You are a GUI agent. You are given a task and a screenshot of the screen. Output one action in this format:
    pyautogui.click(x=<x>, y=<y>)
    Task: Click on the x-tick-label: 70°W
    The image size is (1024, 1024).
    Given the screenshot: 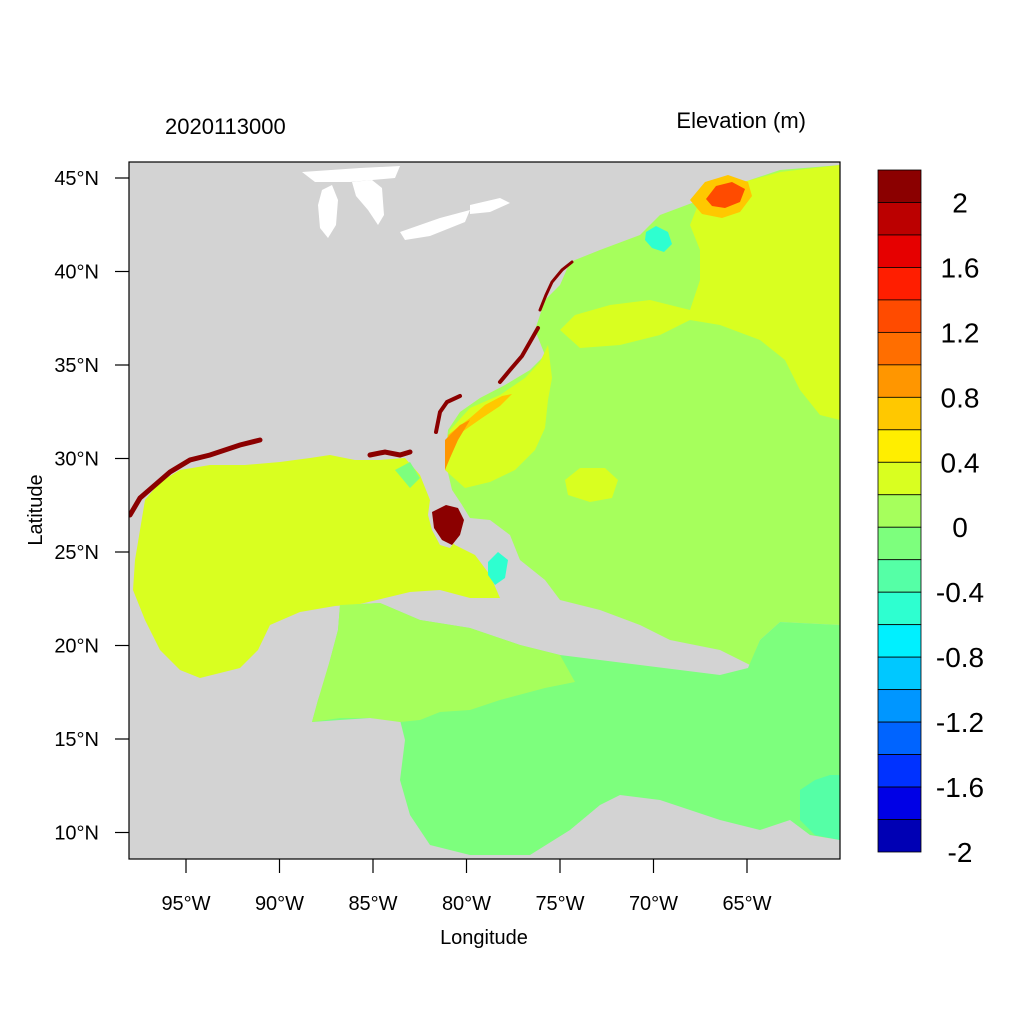 What is the action you would take?
    pyautogui.click(x=653, y=904)
    